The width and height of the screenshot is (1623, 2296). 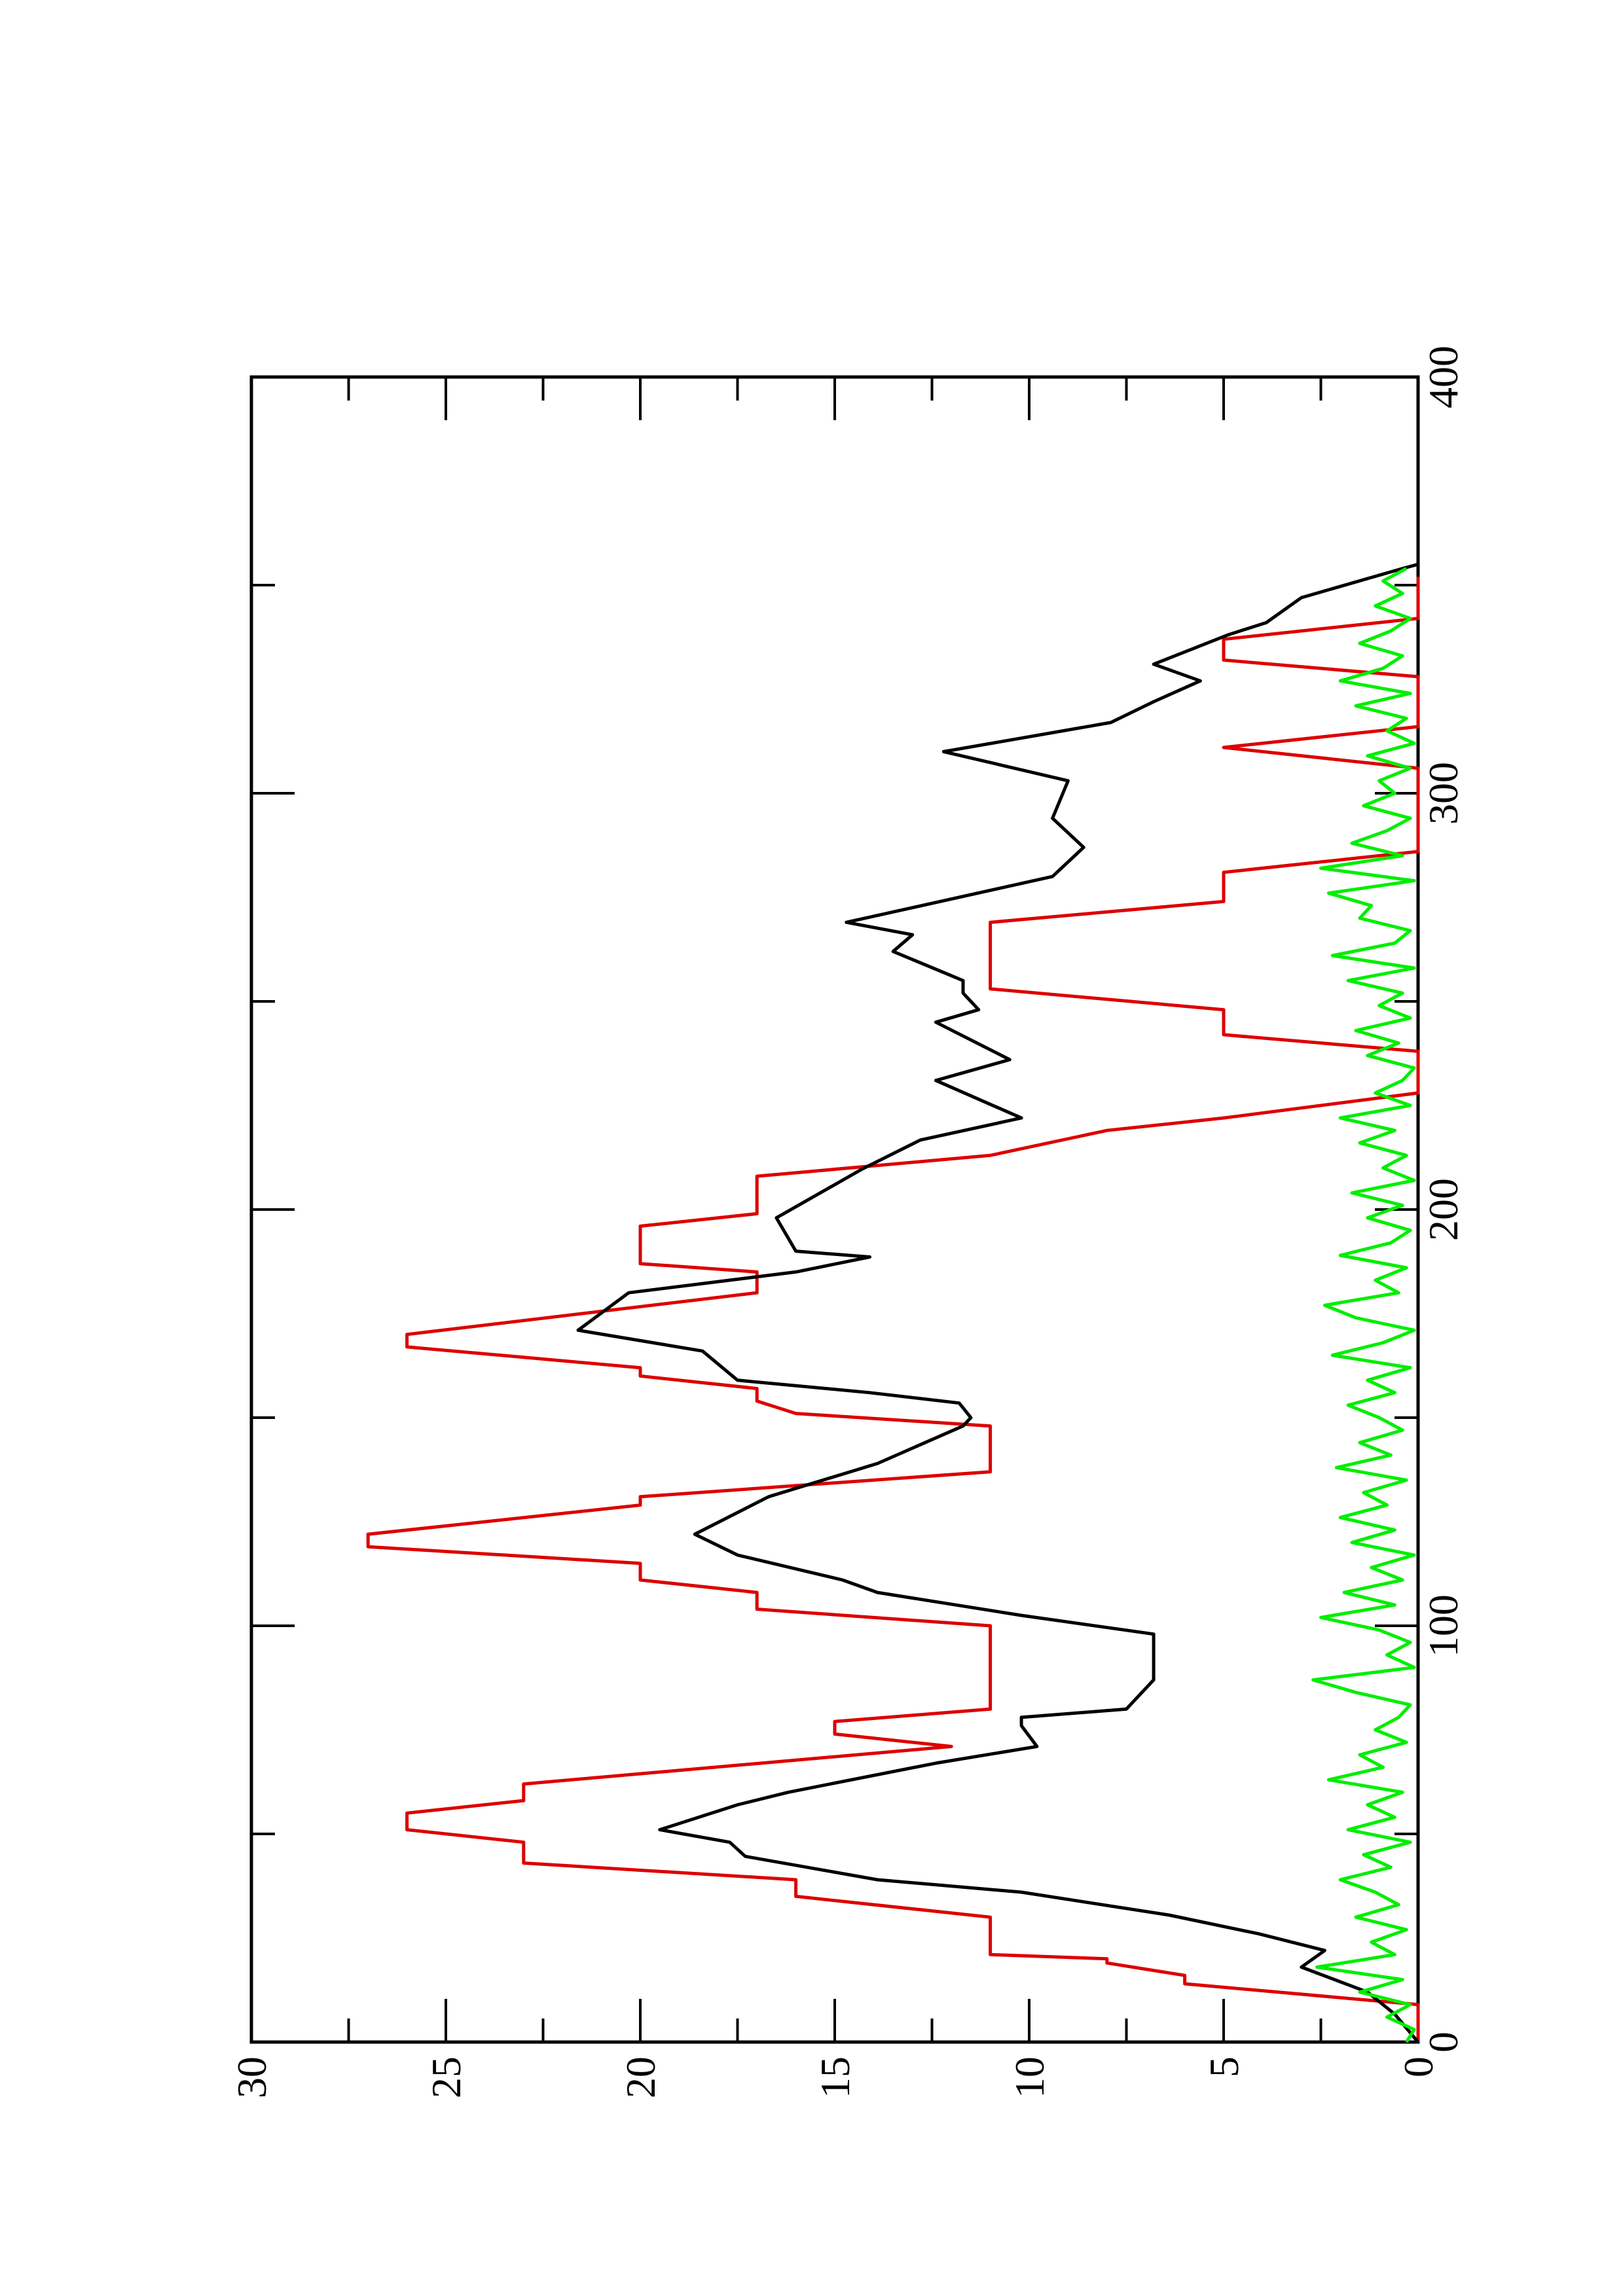 What do you see at coordinates (1418, 2066) in the screenshot?
I see `y-tick-label: 0` at bounding box center [1418, 2066].